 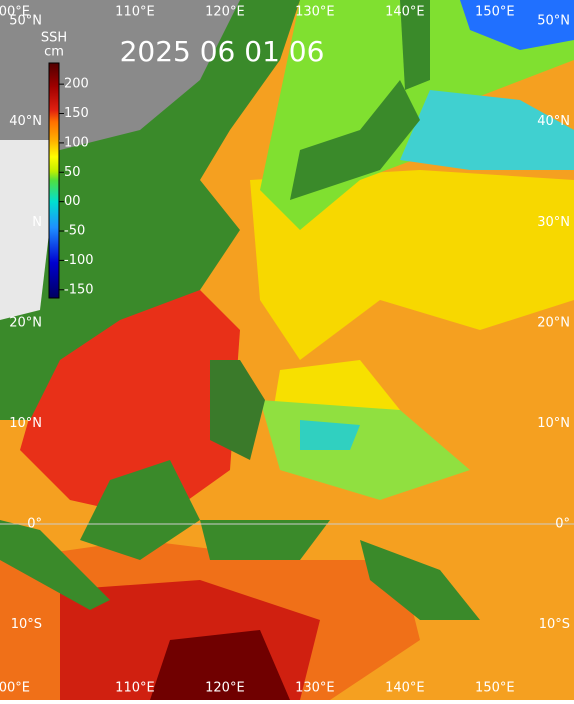 What do you see at coordinates (72, 172) in the screenshot?
I see `colorbar-tick-label: 50` at bounding box center [72, 172].